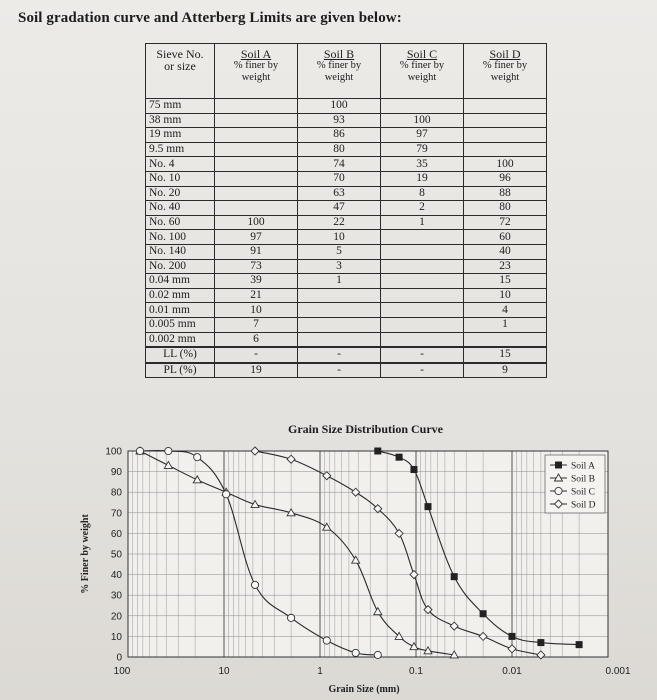  Describe the element at coordinates (363, 689) in the screenshot. I see `x-axis-label: Grain Size (mm)` at that location.